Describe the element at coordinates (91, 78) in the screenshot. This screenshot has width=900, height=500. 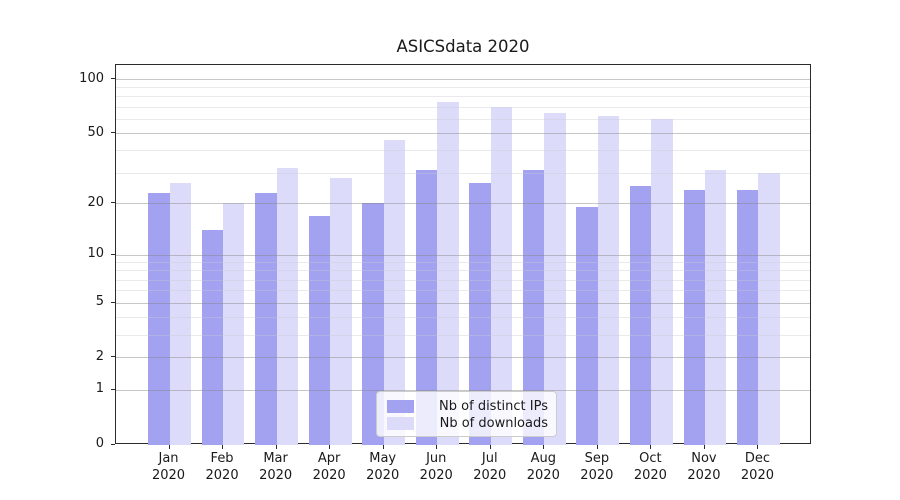
I see `y-tick-label-100: 100` at that location.